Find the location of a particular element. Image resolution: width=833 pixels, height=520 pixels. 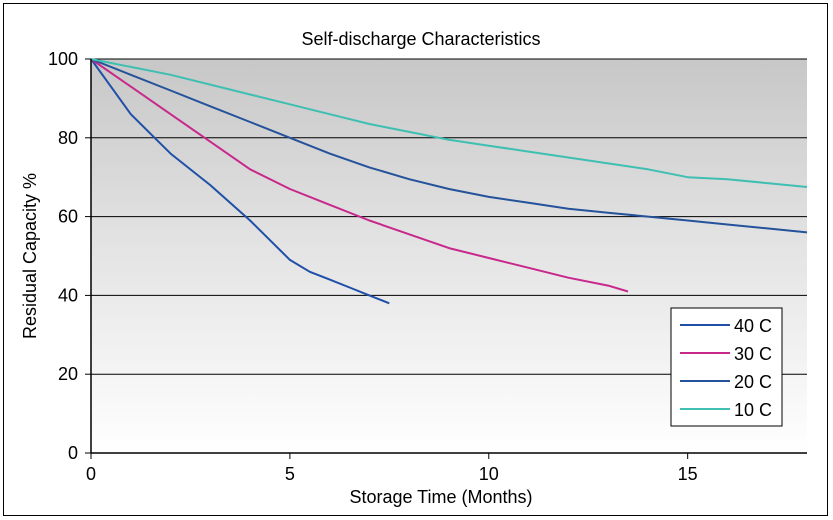

y-tick-label: 0 is located at coordinates (73, 453).